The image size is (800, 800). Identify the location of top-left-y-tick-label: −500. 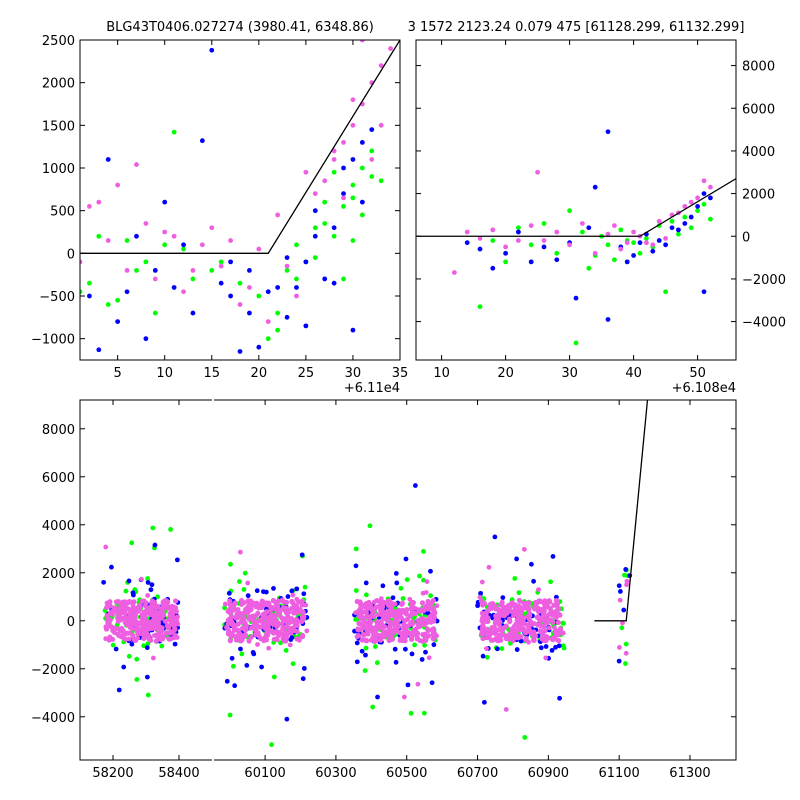
(57, 297).